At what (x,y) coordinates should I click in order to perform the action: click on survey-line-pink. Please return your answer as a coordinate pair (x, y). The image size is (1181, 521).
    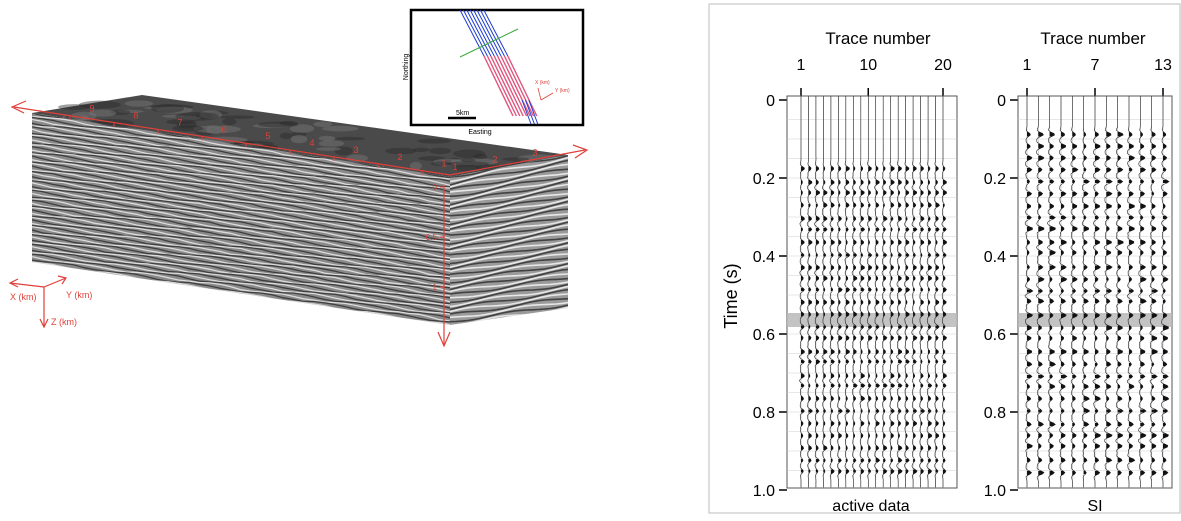
    Looking at the image, I should click on (512, 86).